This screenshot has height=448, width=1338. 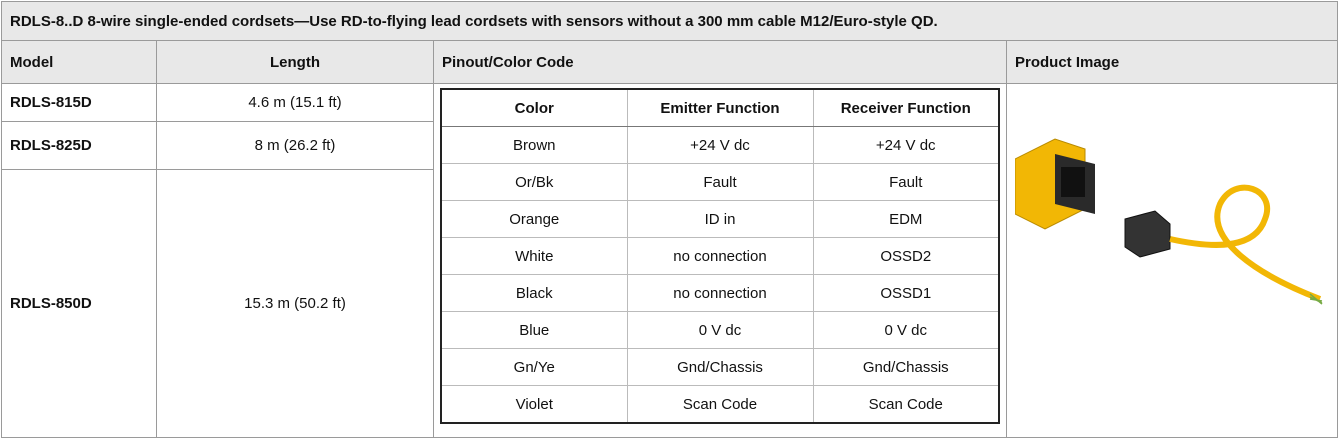 I want to click on header-cell: Length, so click(x=295, y=62).